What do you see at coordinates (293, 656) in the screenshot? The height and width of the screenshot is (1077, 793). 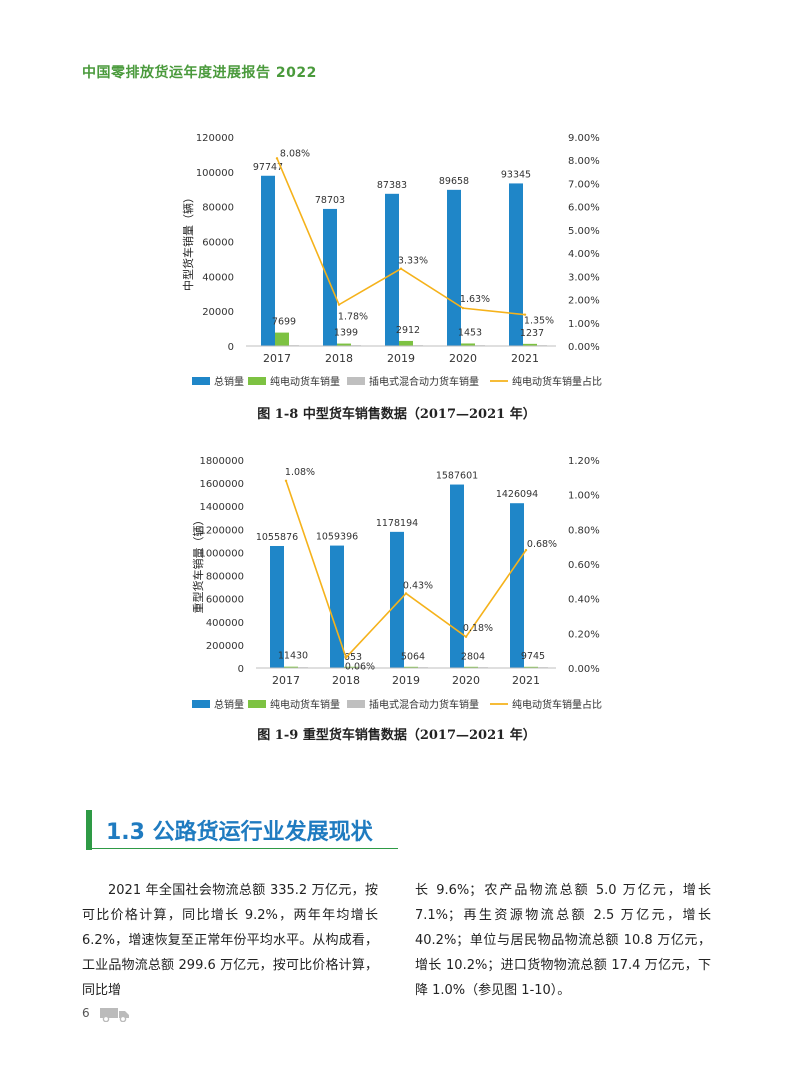 I see `data-label-ev: 11430` at bounding box center [293, 656].